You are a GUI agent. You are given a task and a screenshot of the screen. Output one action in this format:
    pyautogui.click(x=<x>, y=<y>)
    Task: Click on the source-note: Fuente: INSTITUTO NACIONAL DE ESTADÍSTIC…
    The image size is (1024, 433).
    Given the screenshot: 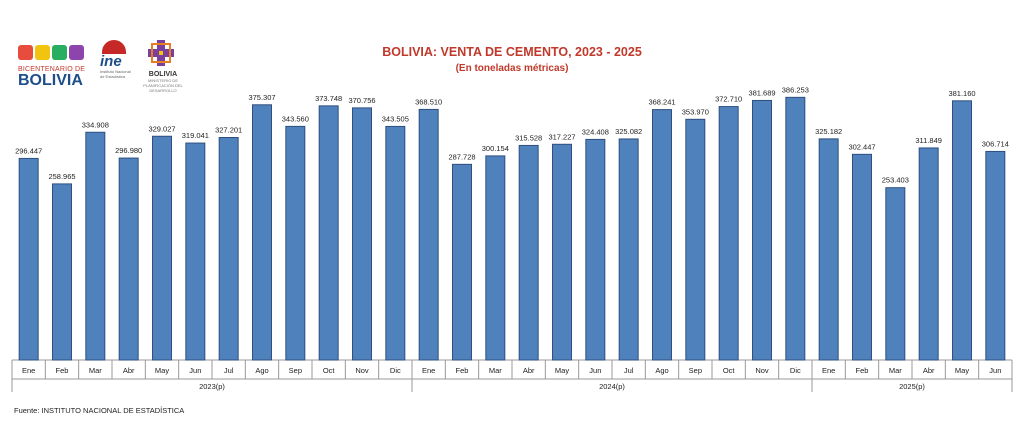 What is the action you would take?
    pyautogui.click(x=99, y=410)
    